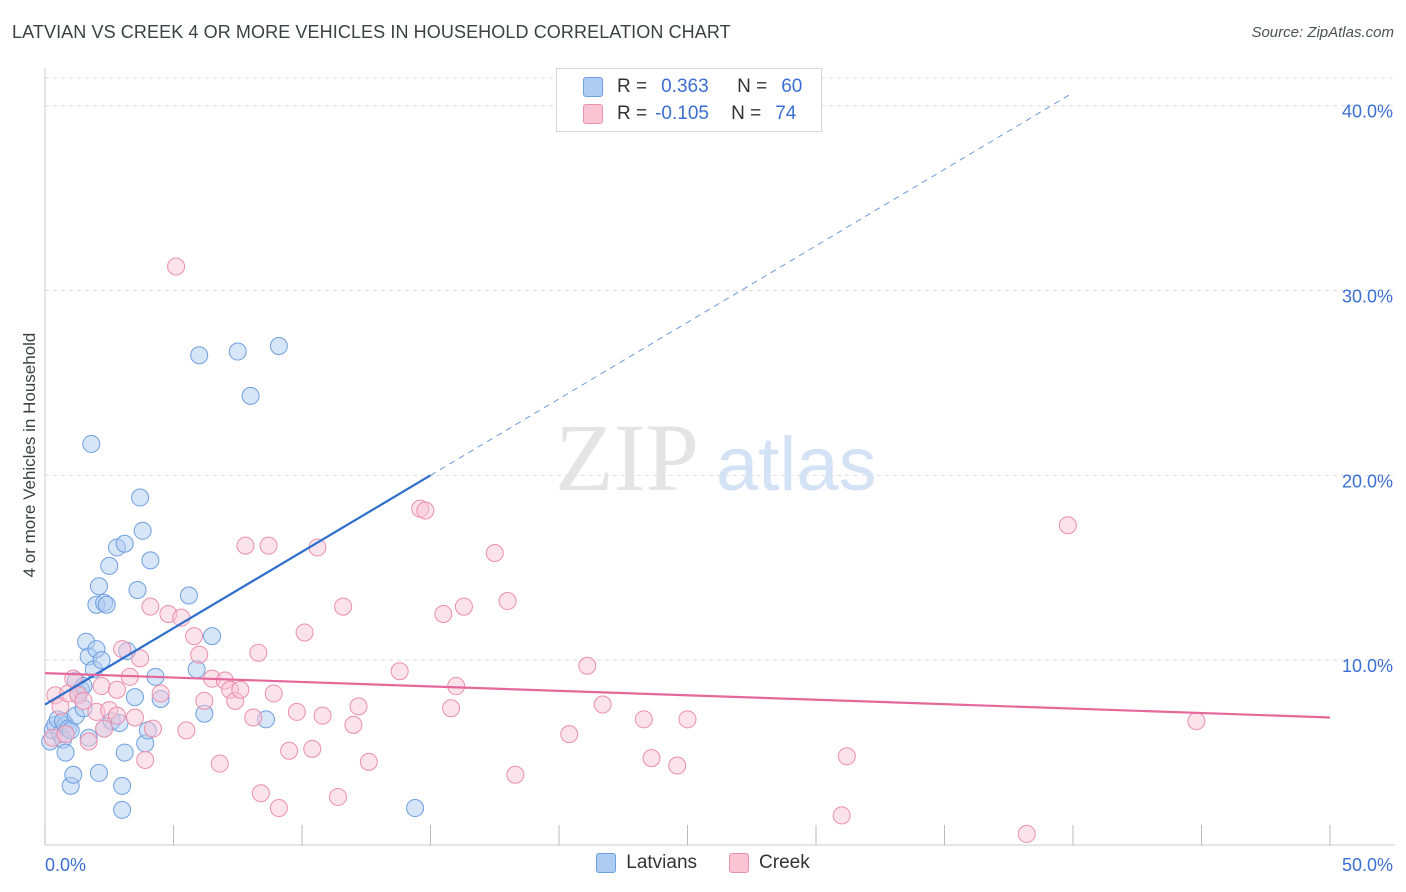 The width and height of the screenshot is (1406, 892). Describe the element at coordinates (796, 464) in the screenshot. I see `watermark-atlas: atlas` at that location.